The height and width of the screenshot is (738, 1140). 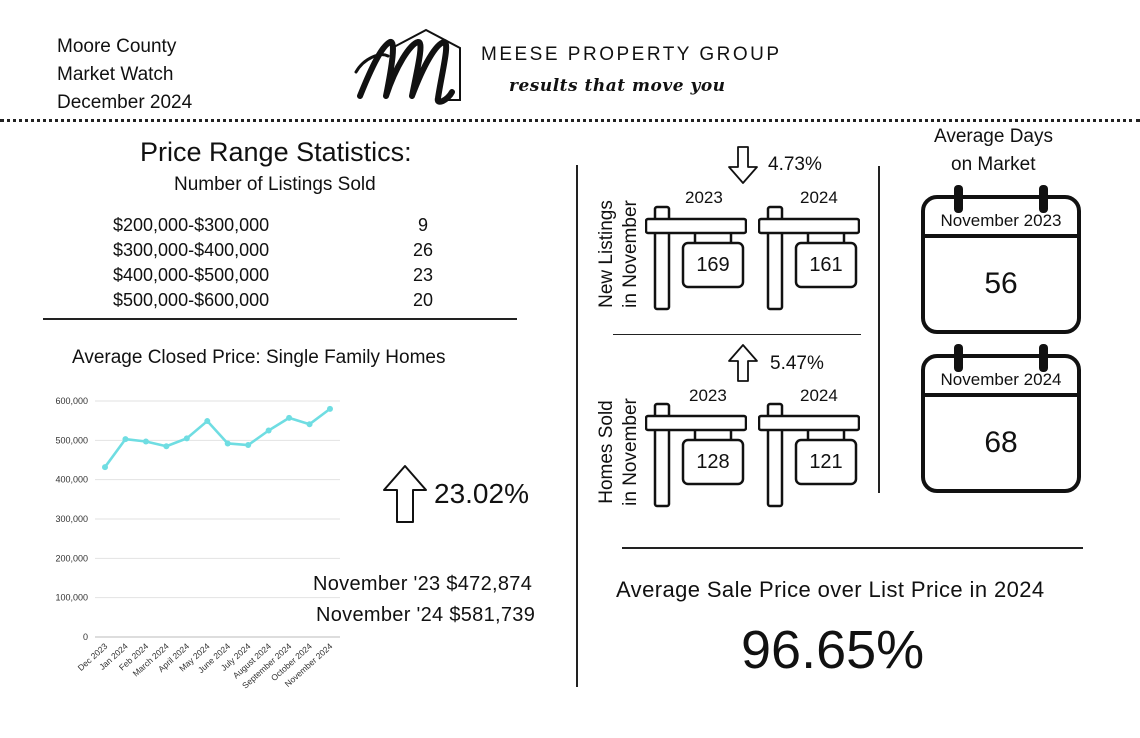 What do you see at coordinates (71, 401) in the screenshot?
I see `y-tick-label: 600,000` at bounding box center [71, 401].